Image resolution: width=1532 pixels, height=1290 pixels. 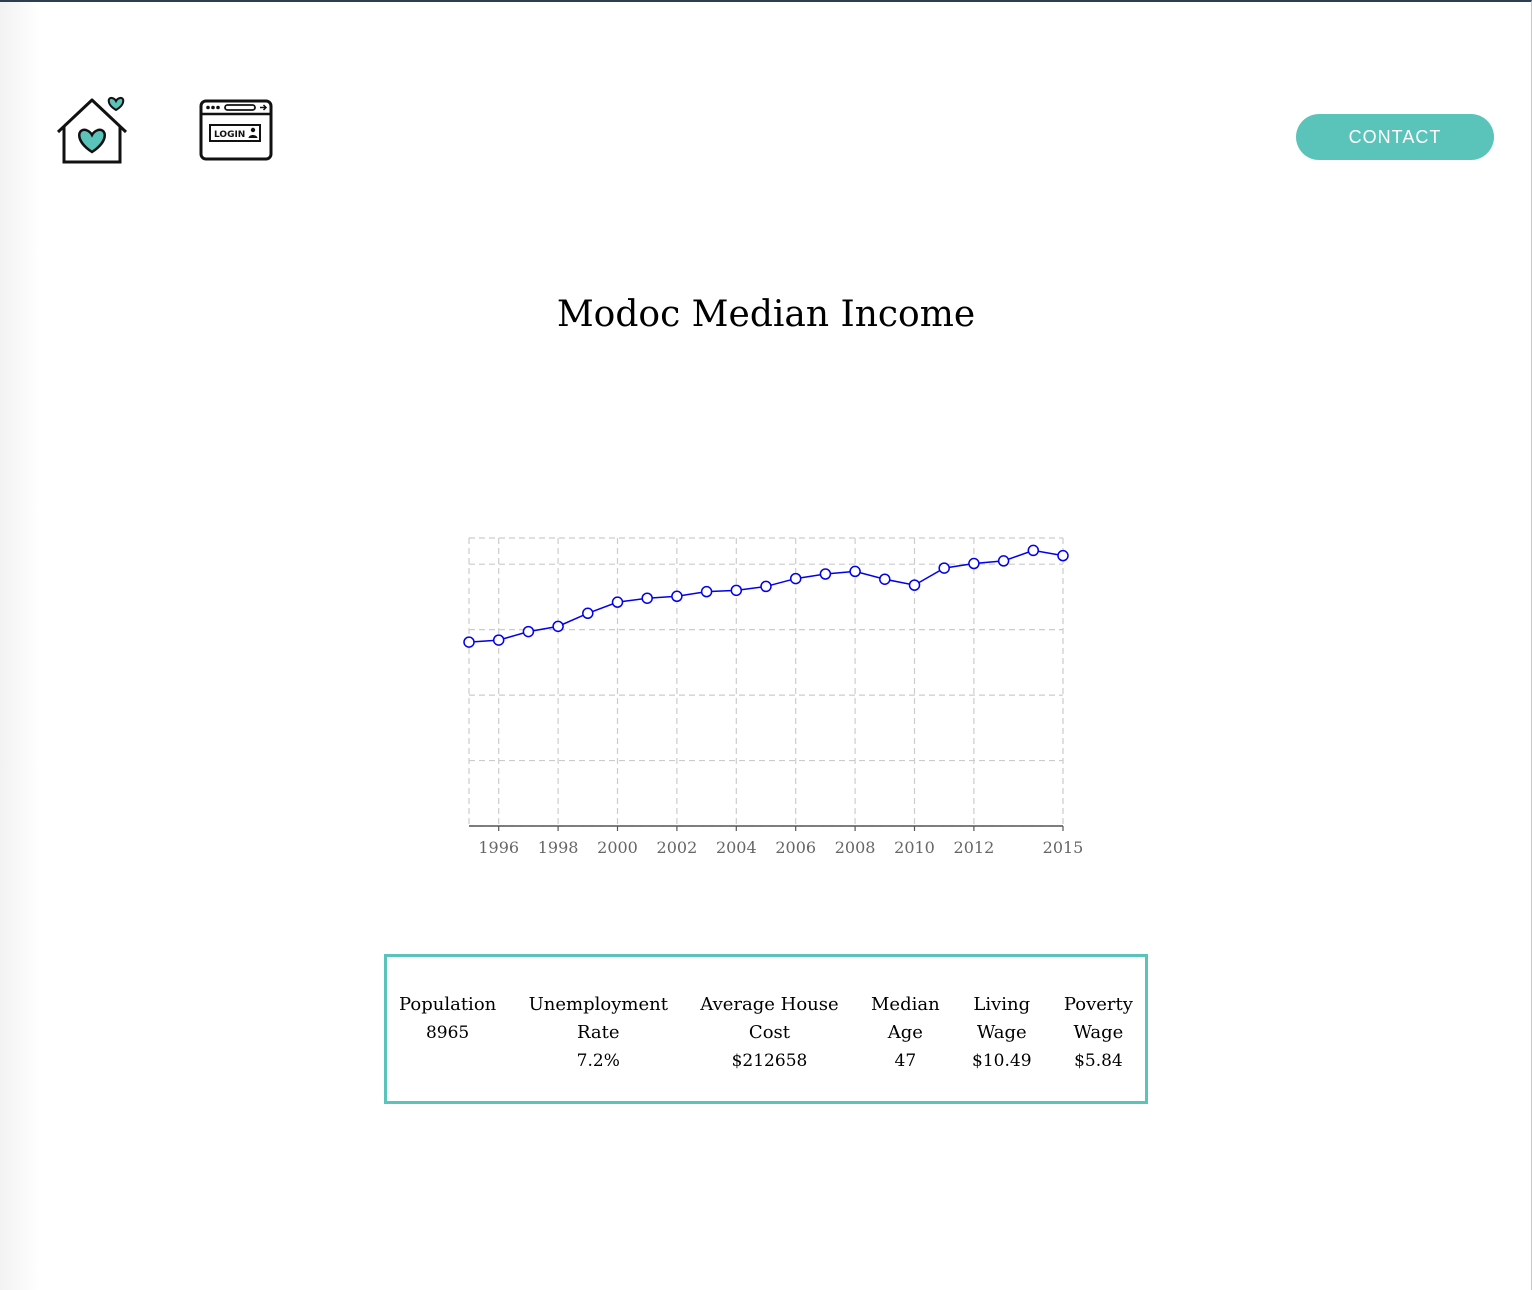 What do you see at coordinates (795, 847) in the screenshot?
I see `x-tick-label: 2006` at bounding box center [795, 847].